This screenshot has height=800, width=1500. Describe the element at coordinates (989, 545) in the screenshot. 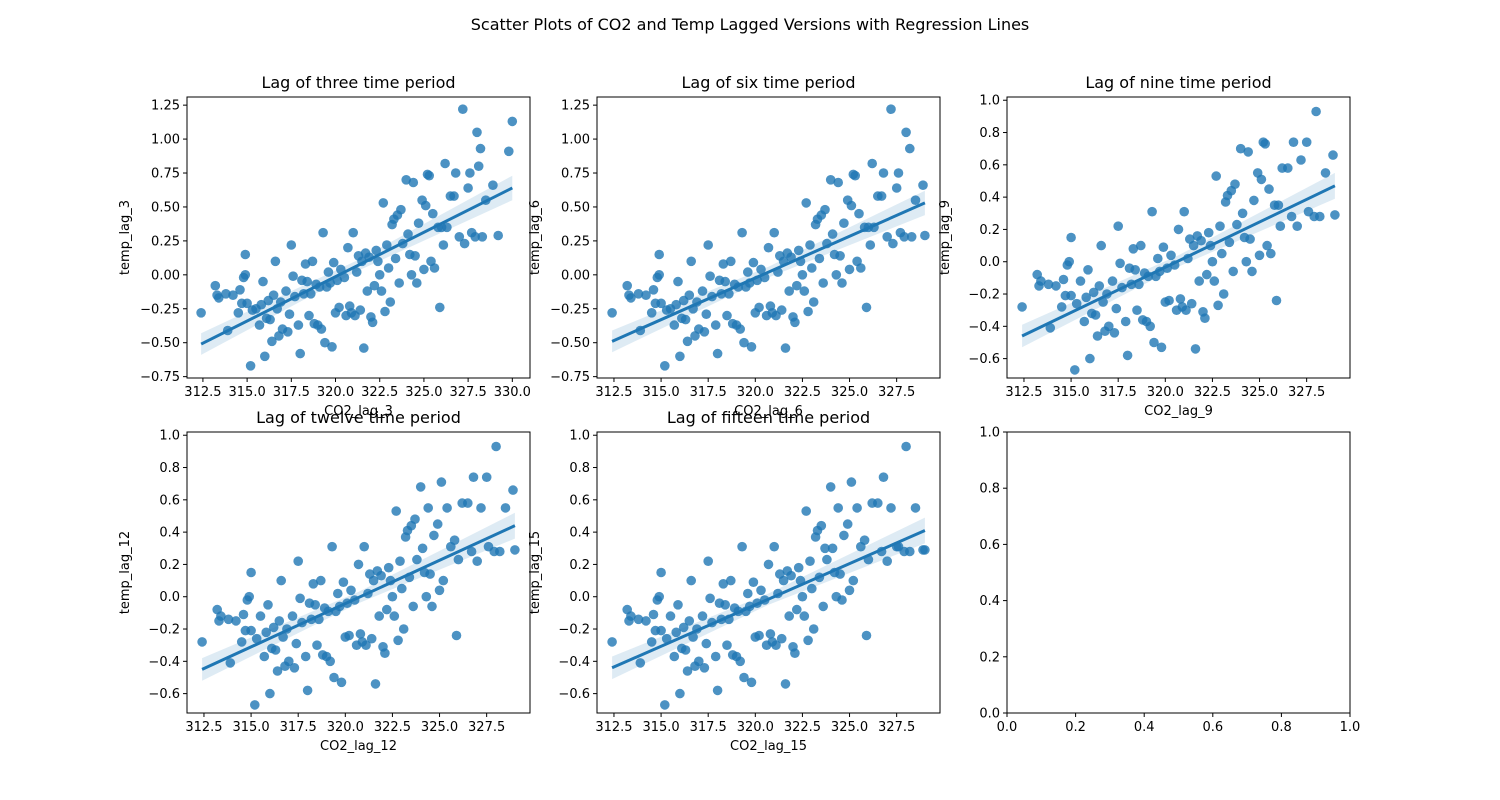

I see `y-tick-label: 0.6` at that location.